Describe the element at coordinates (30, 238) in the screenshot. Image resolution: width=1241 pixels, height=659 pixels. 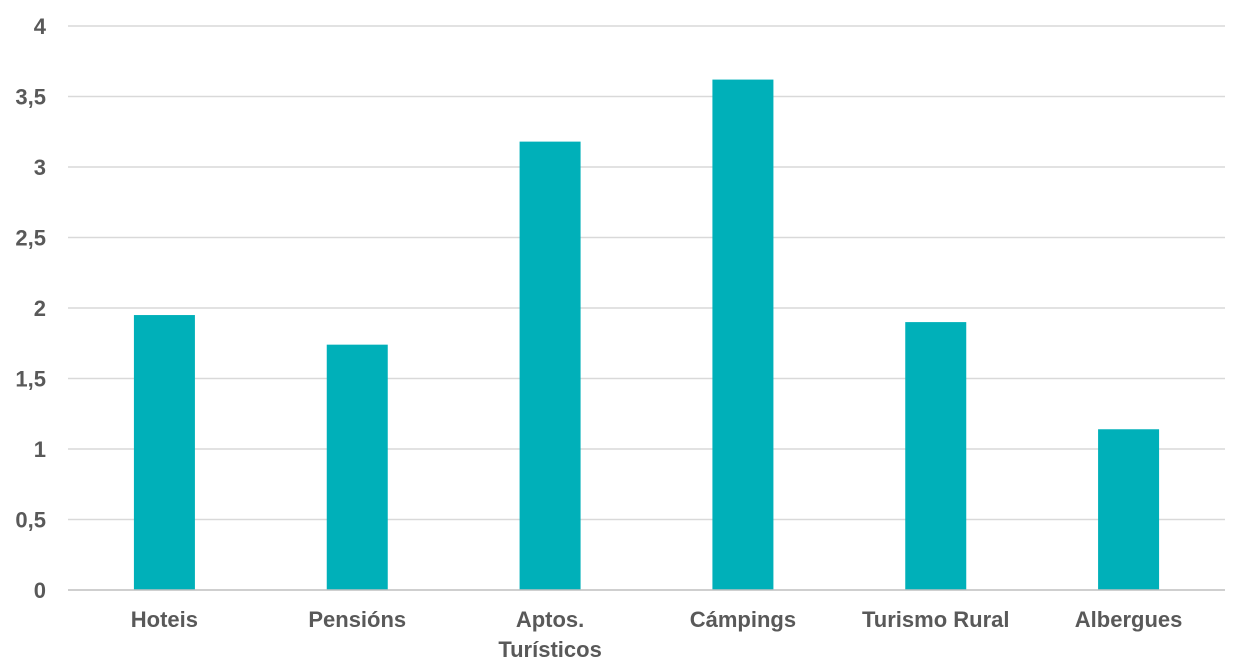
I see `y-tick-label: 2,5` at that location.